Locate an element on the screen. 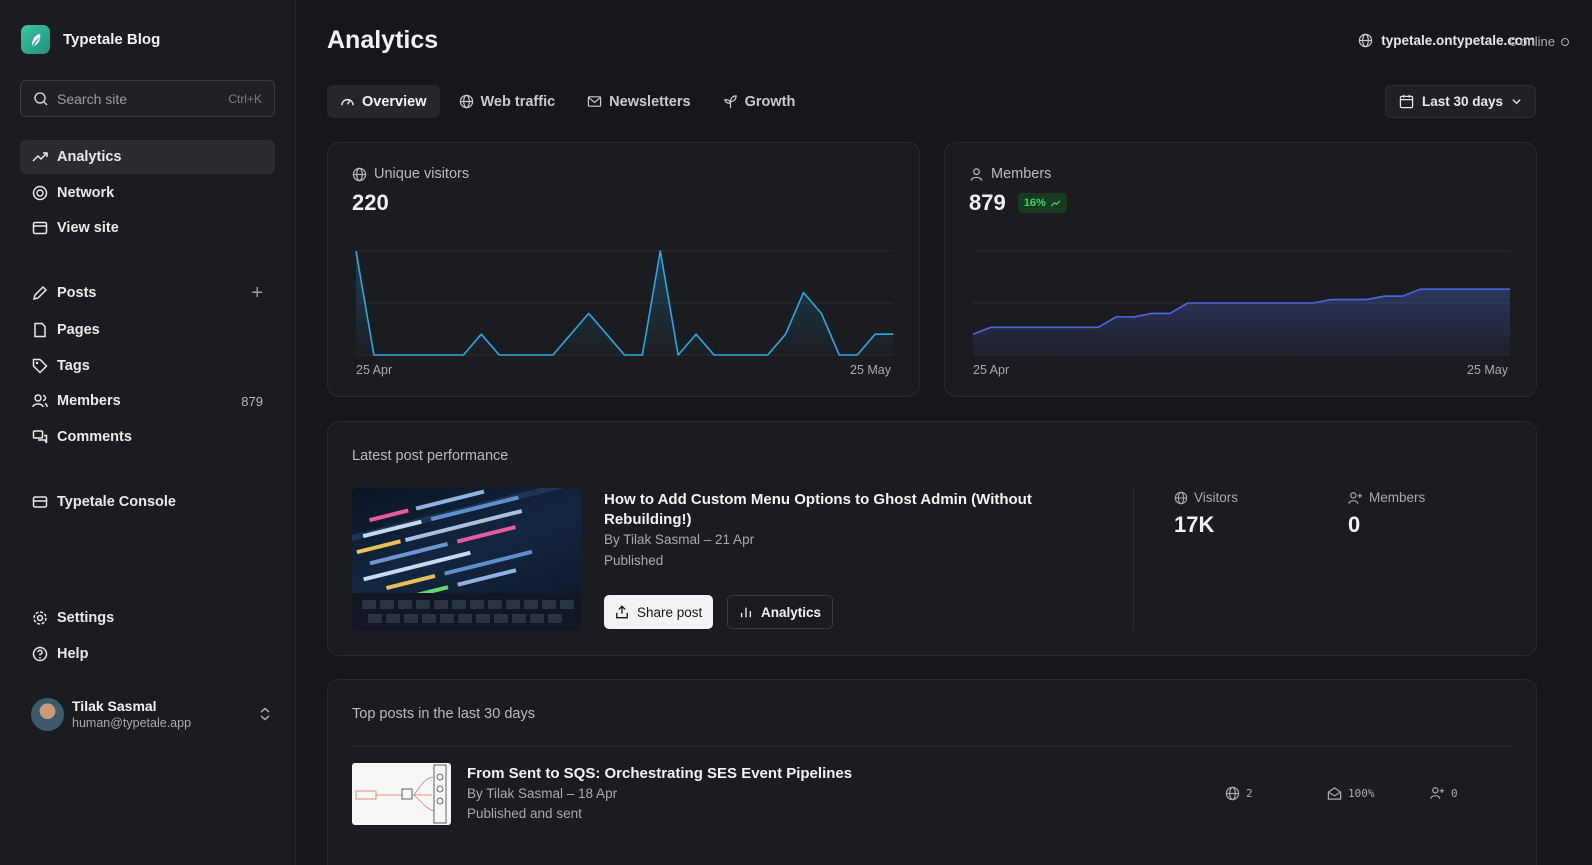 The image size is (1592, 865). share-post-button: Share post is located at coordinates (659, 612).